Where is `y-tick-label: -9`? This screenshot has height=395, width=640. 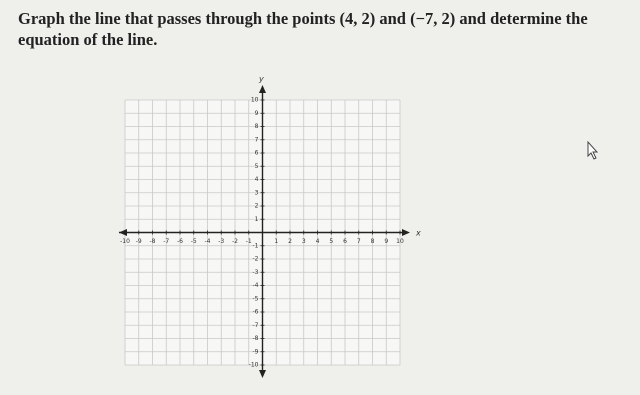
y-tick-label: -9 is located at coordinates (256, 351).